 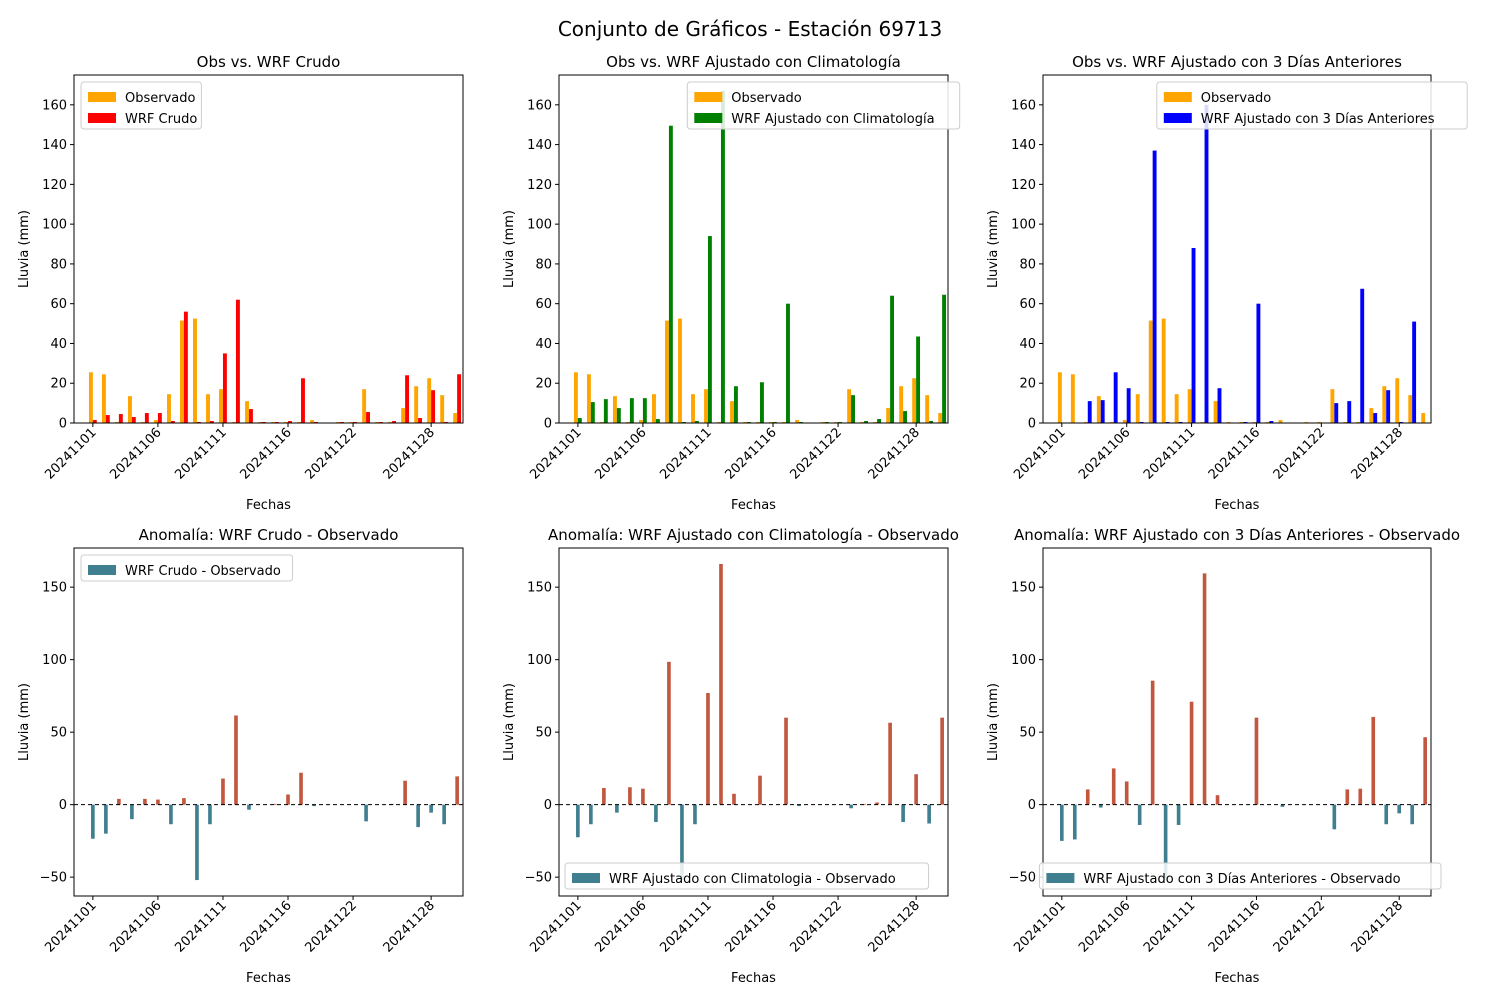 I want to click on y-tick-label: 20, so click(x=58, y=384).